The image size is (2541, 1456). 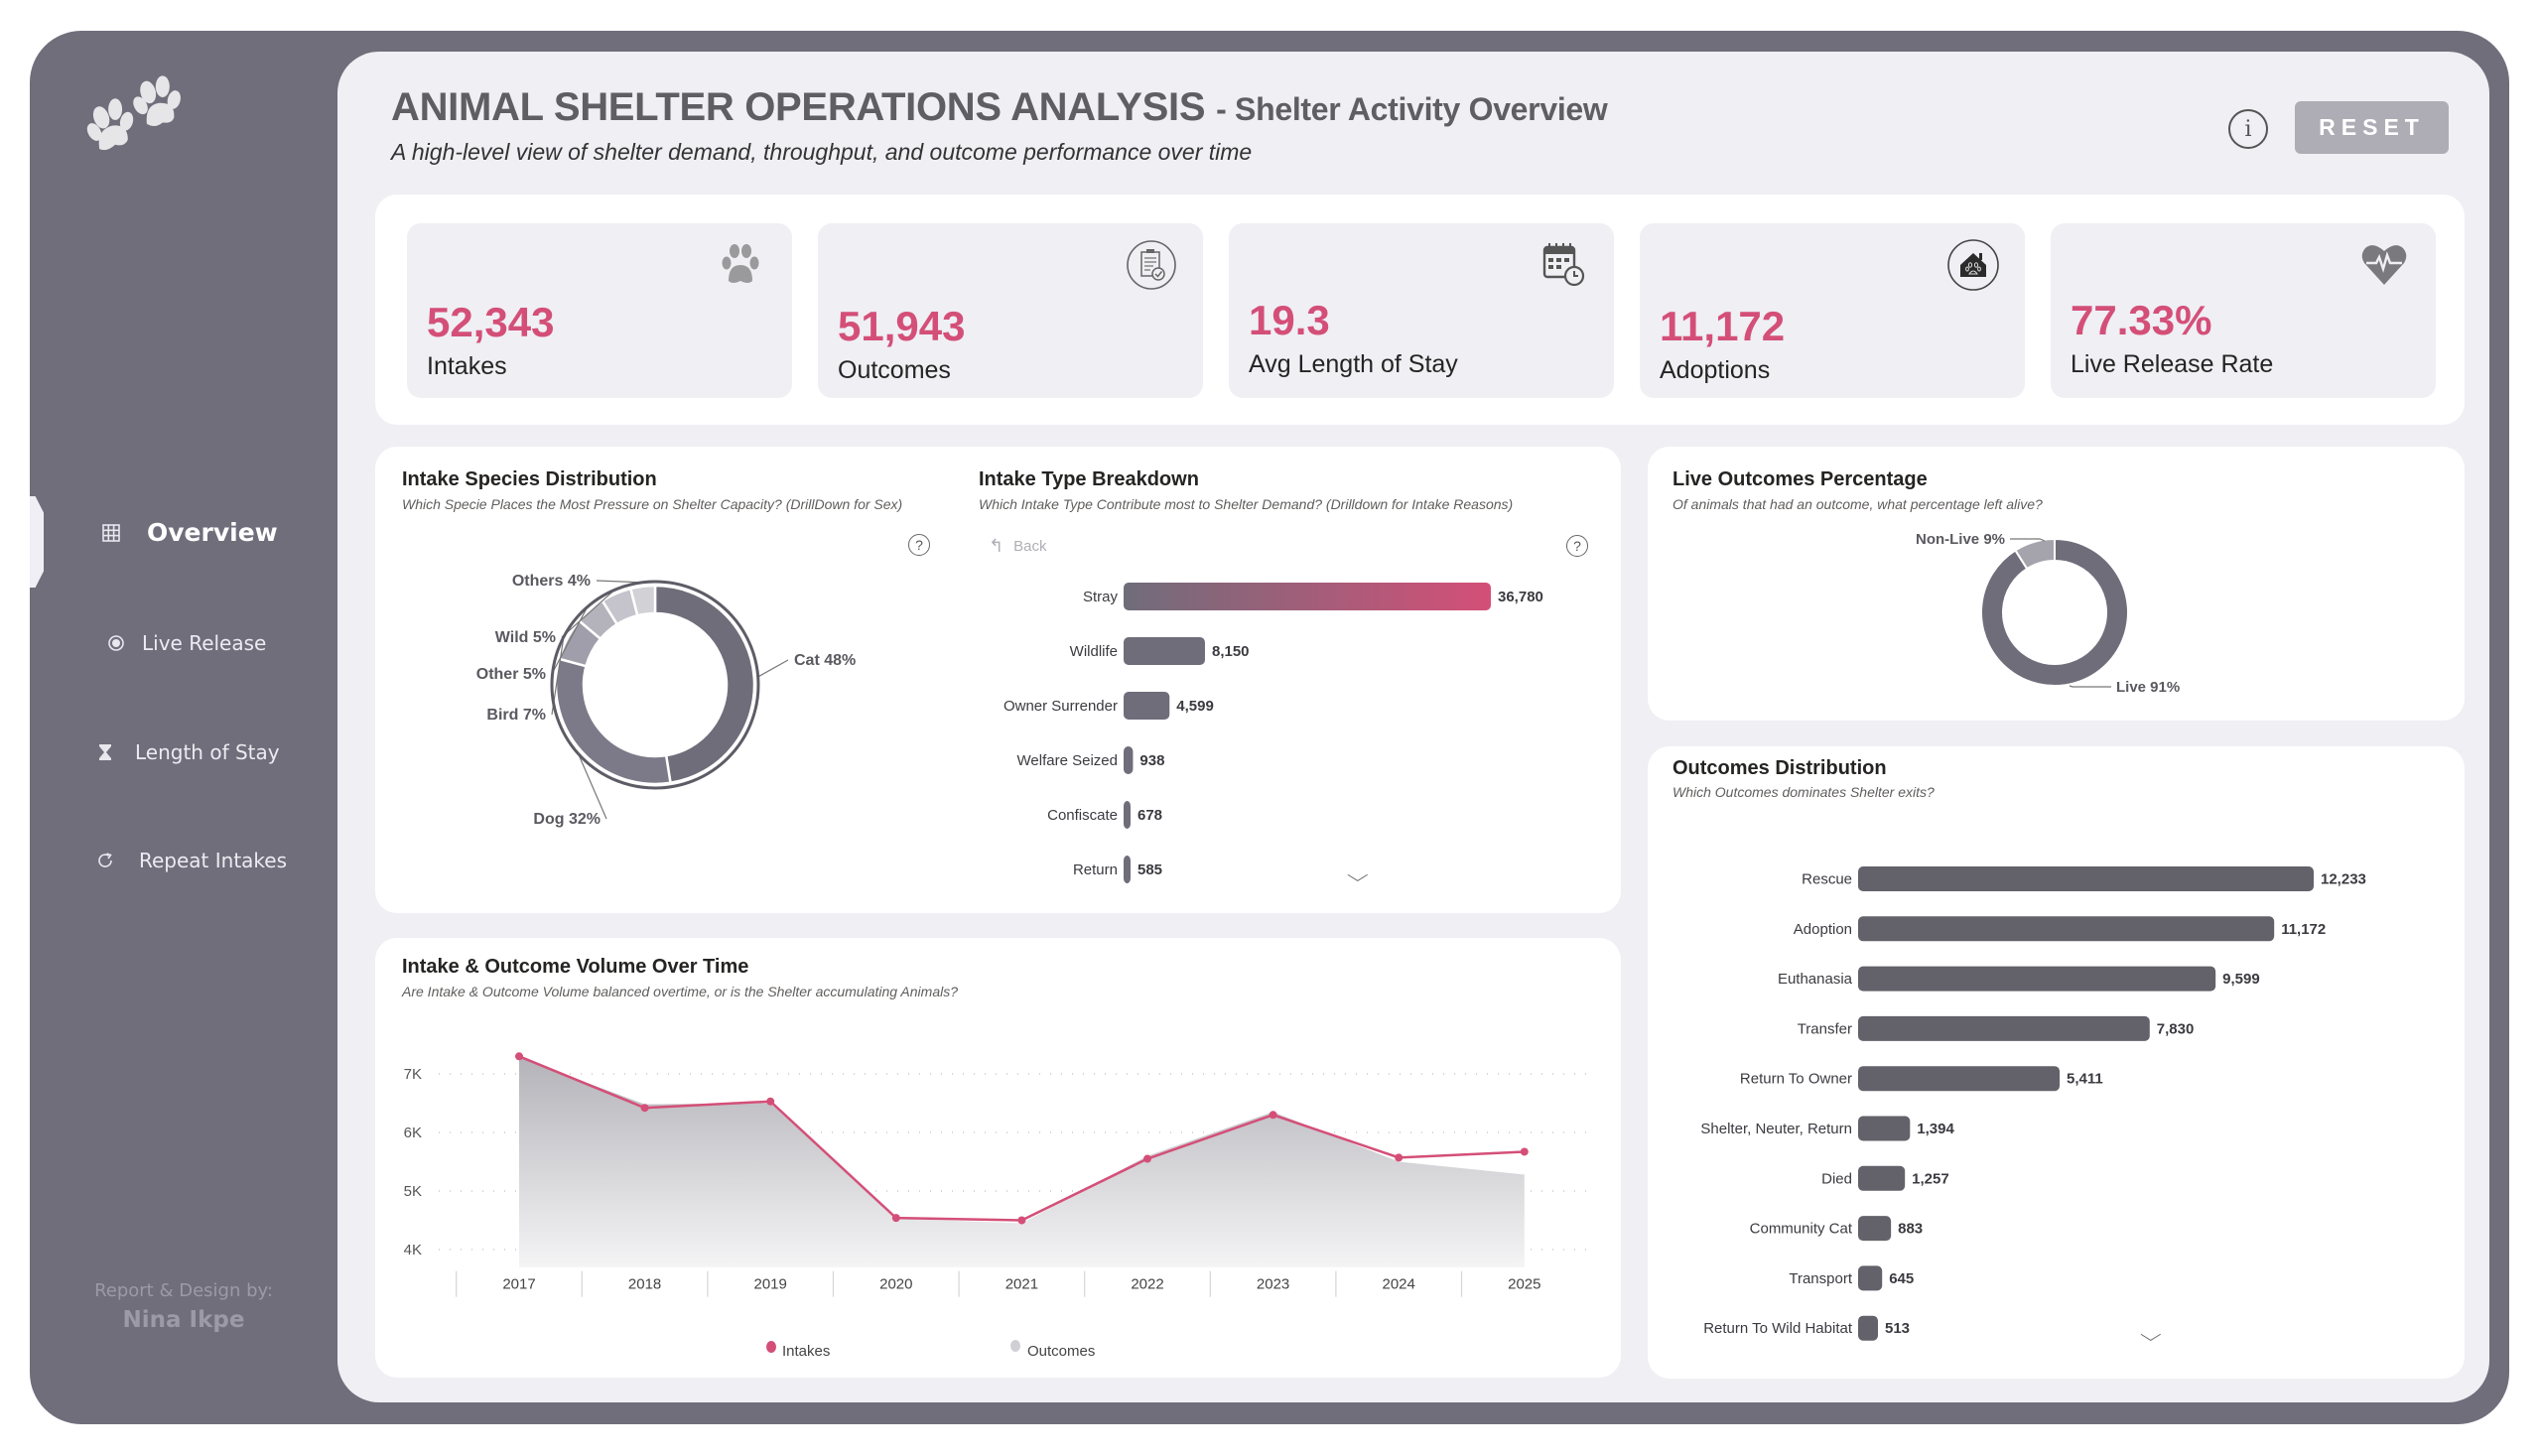 What do you see at coordinates (2148, 687) in the screenshot?
I see `data-label: Live 91%` at bounding box center [2148, 687].